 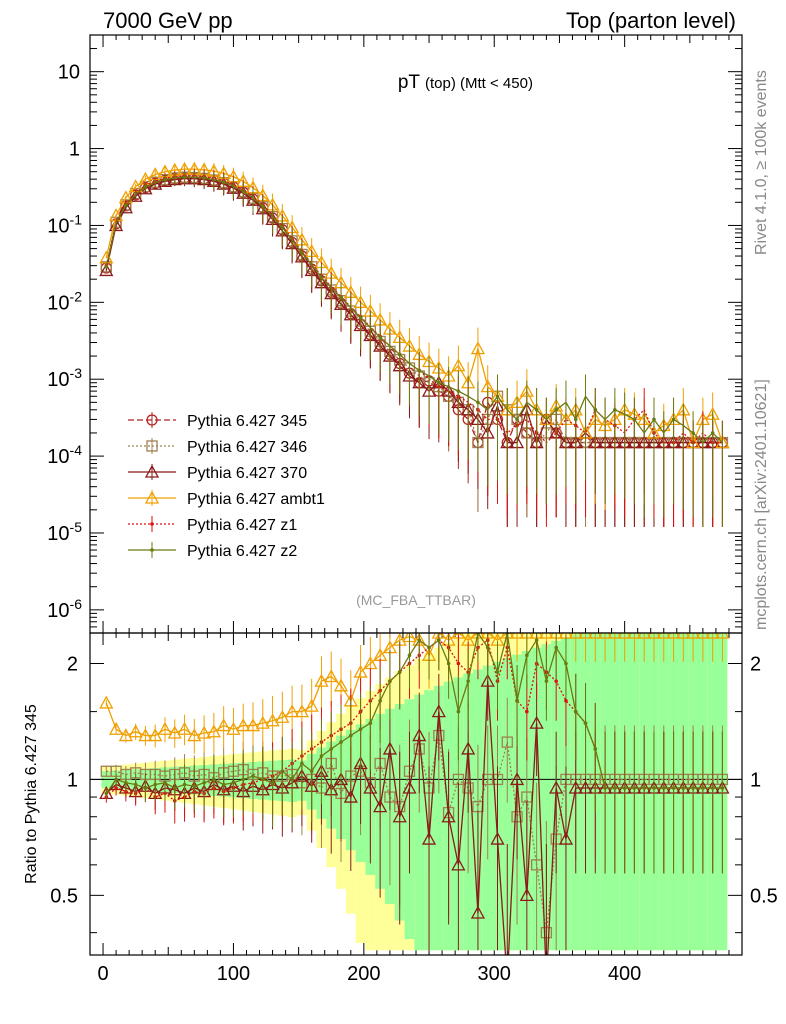 I want to click on legend-pythia-6-427-z1-label: Pythia 6.427 z1, so click(x=242, y=525).